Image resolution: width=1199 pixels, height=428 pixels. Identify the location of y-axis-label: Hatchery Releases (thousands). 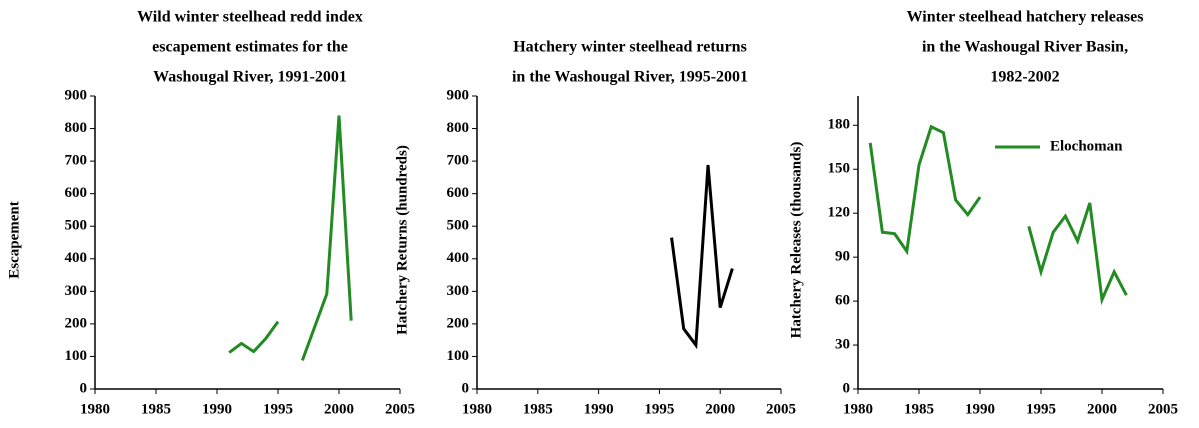
(796, 240).